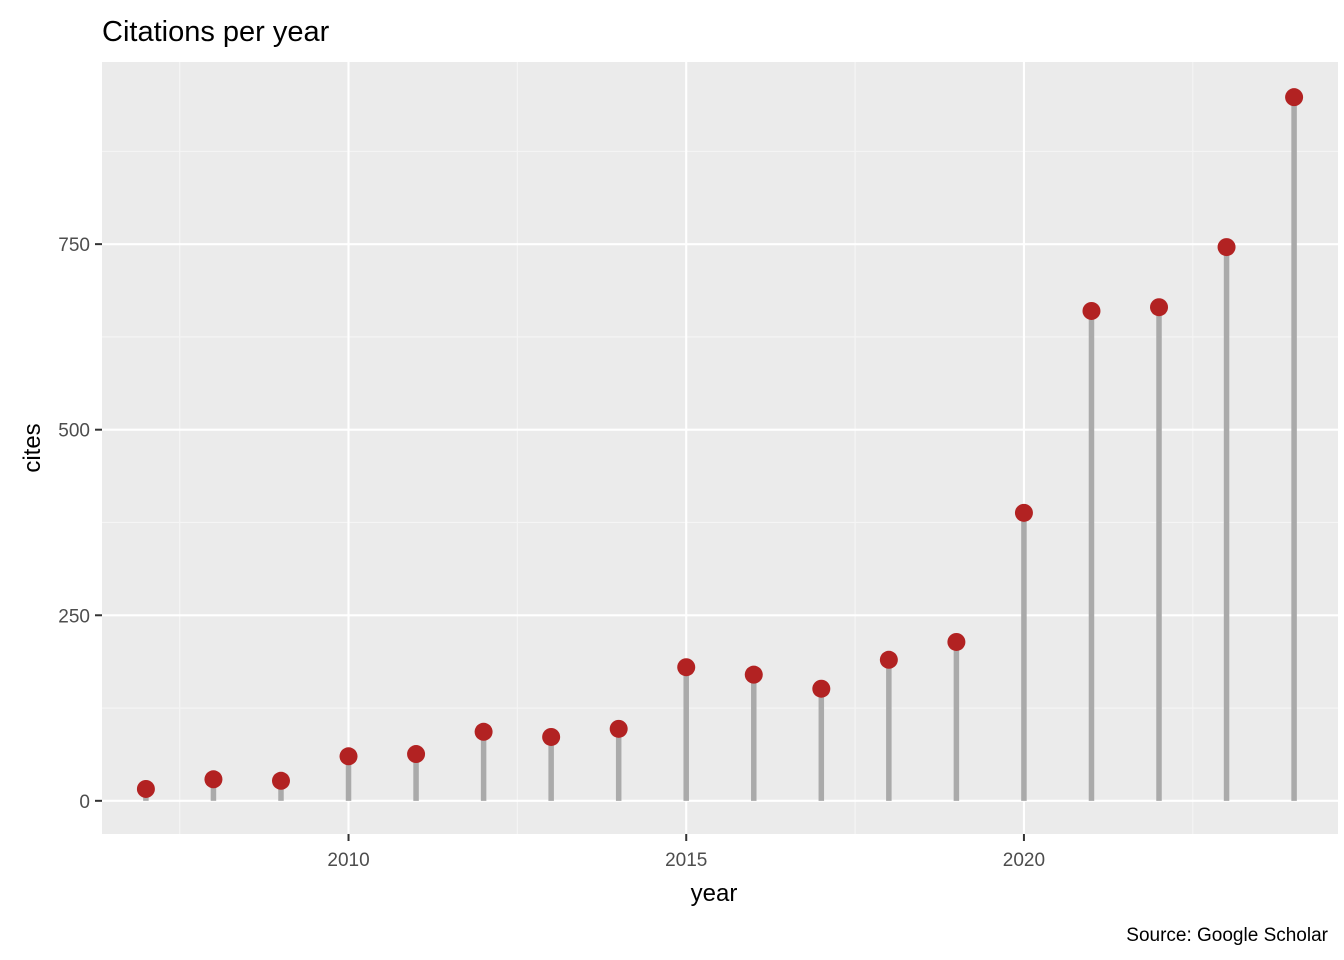 Image resolution: width=1344 pixels, height=960 pixels. Describe the element at coordinates (1024, 860) in the screenshot. I see `x-tick-label: 2020` at that location.